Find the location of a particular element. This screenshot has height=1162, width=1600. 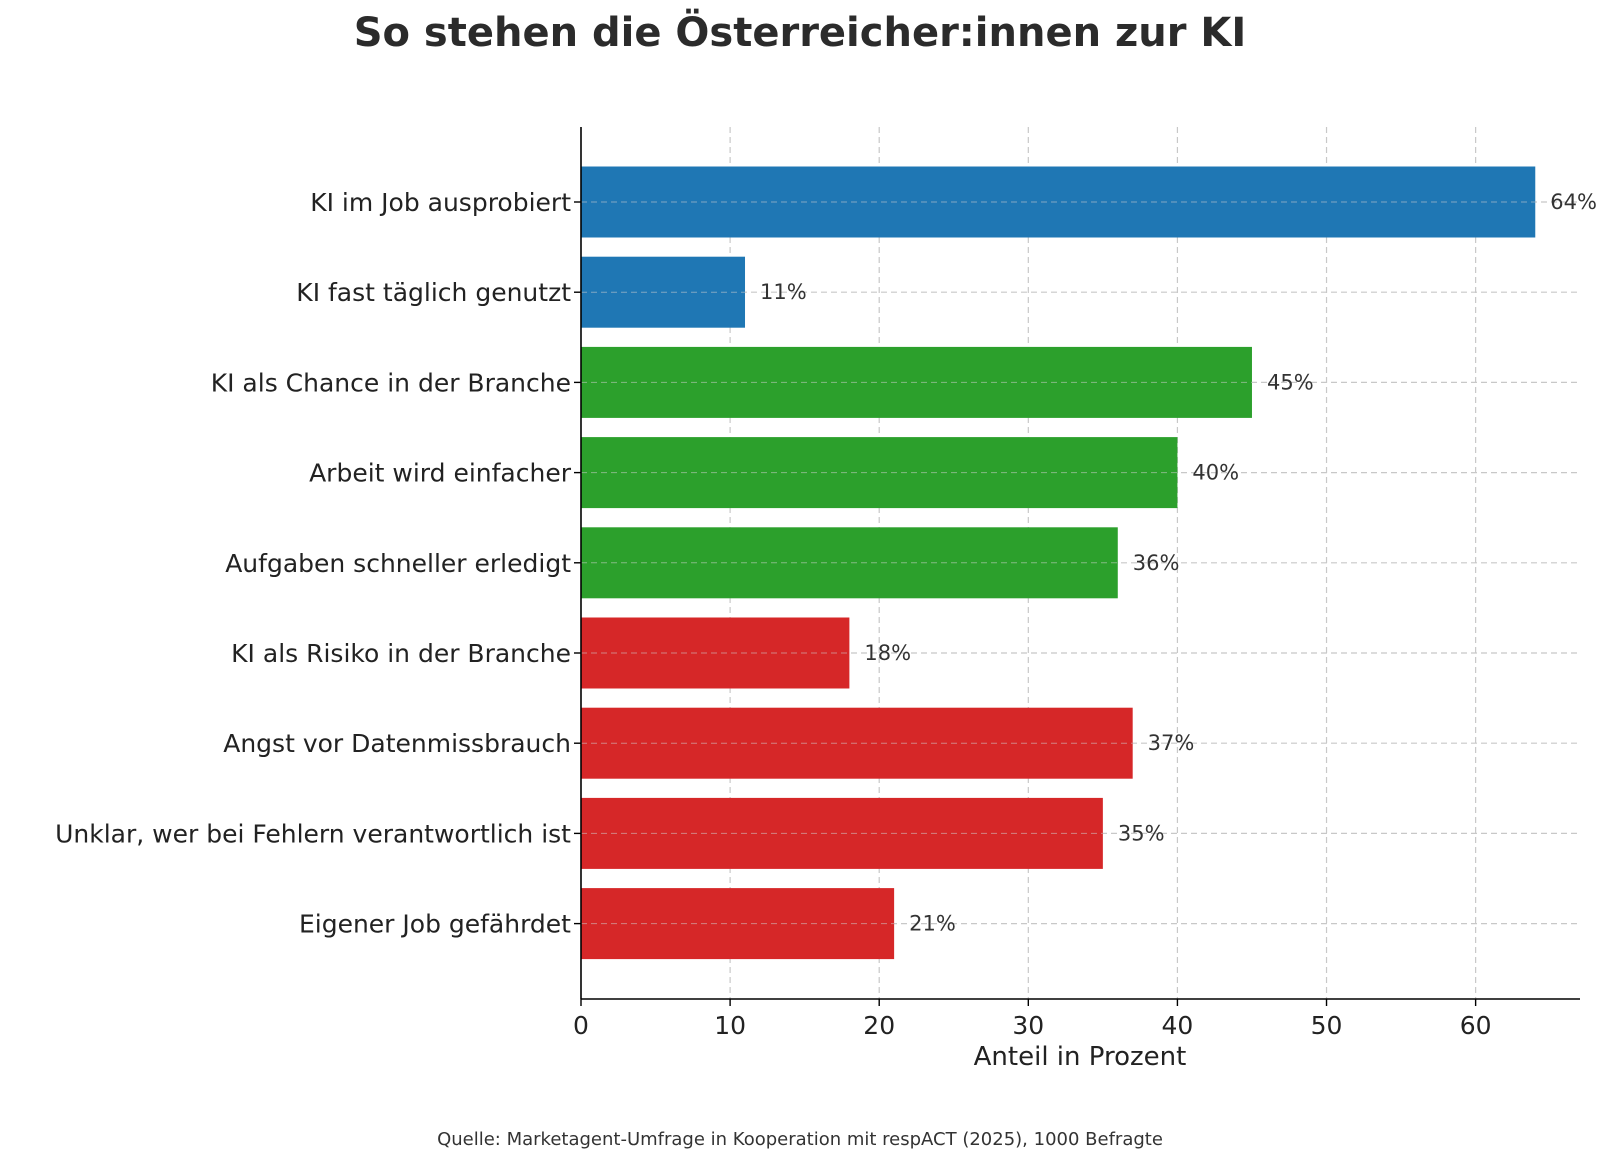

data-label-5: 18% is located at coordinates (887, 653).